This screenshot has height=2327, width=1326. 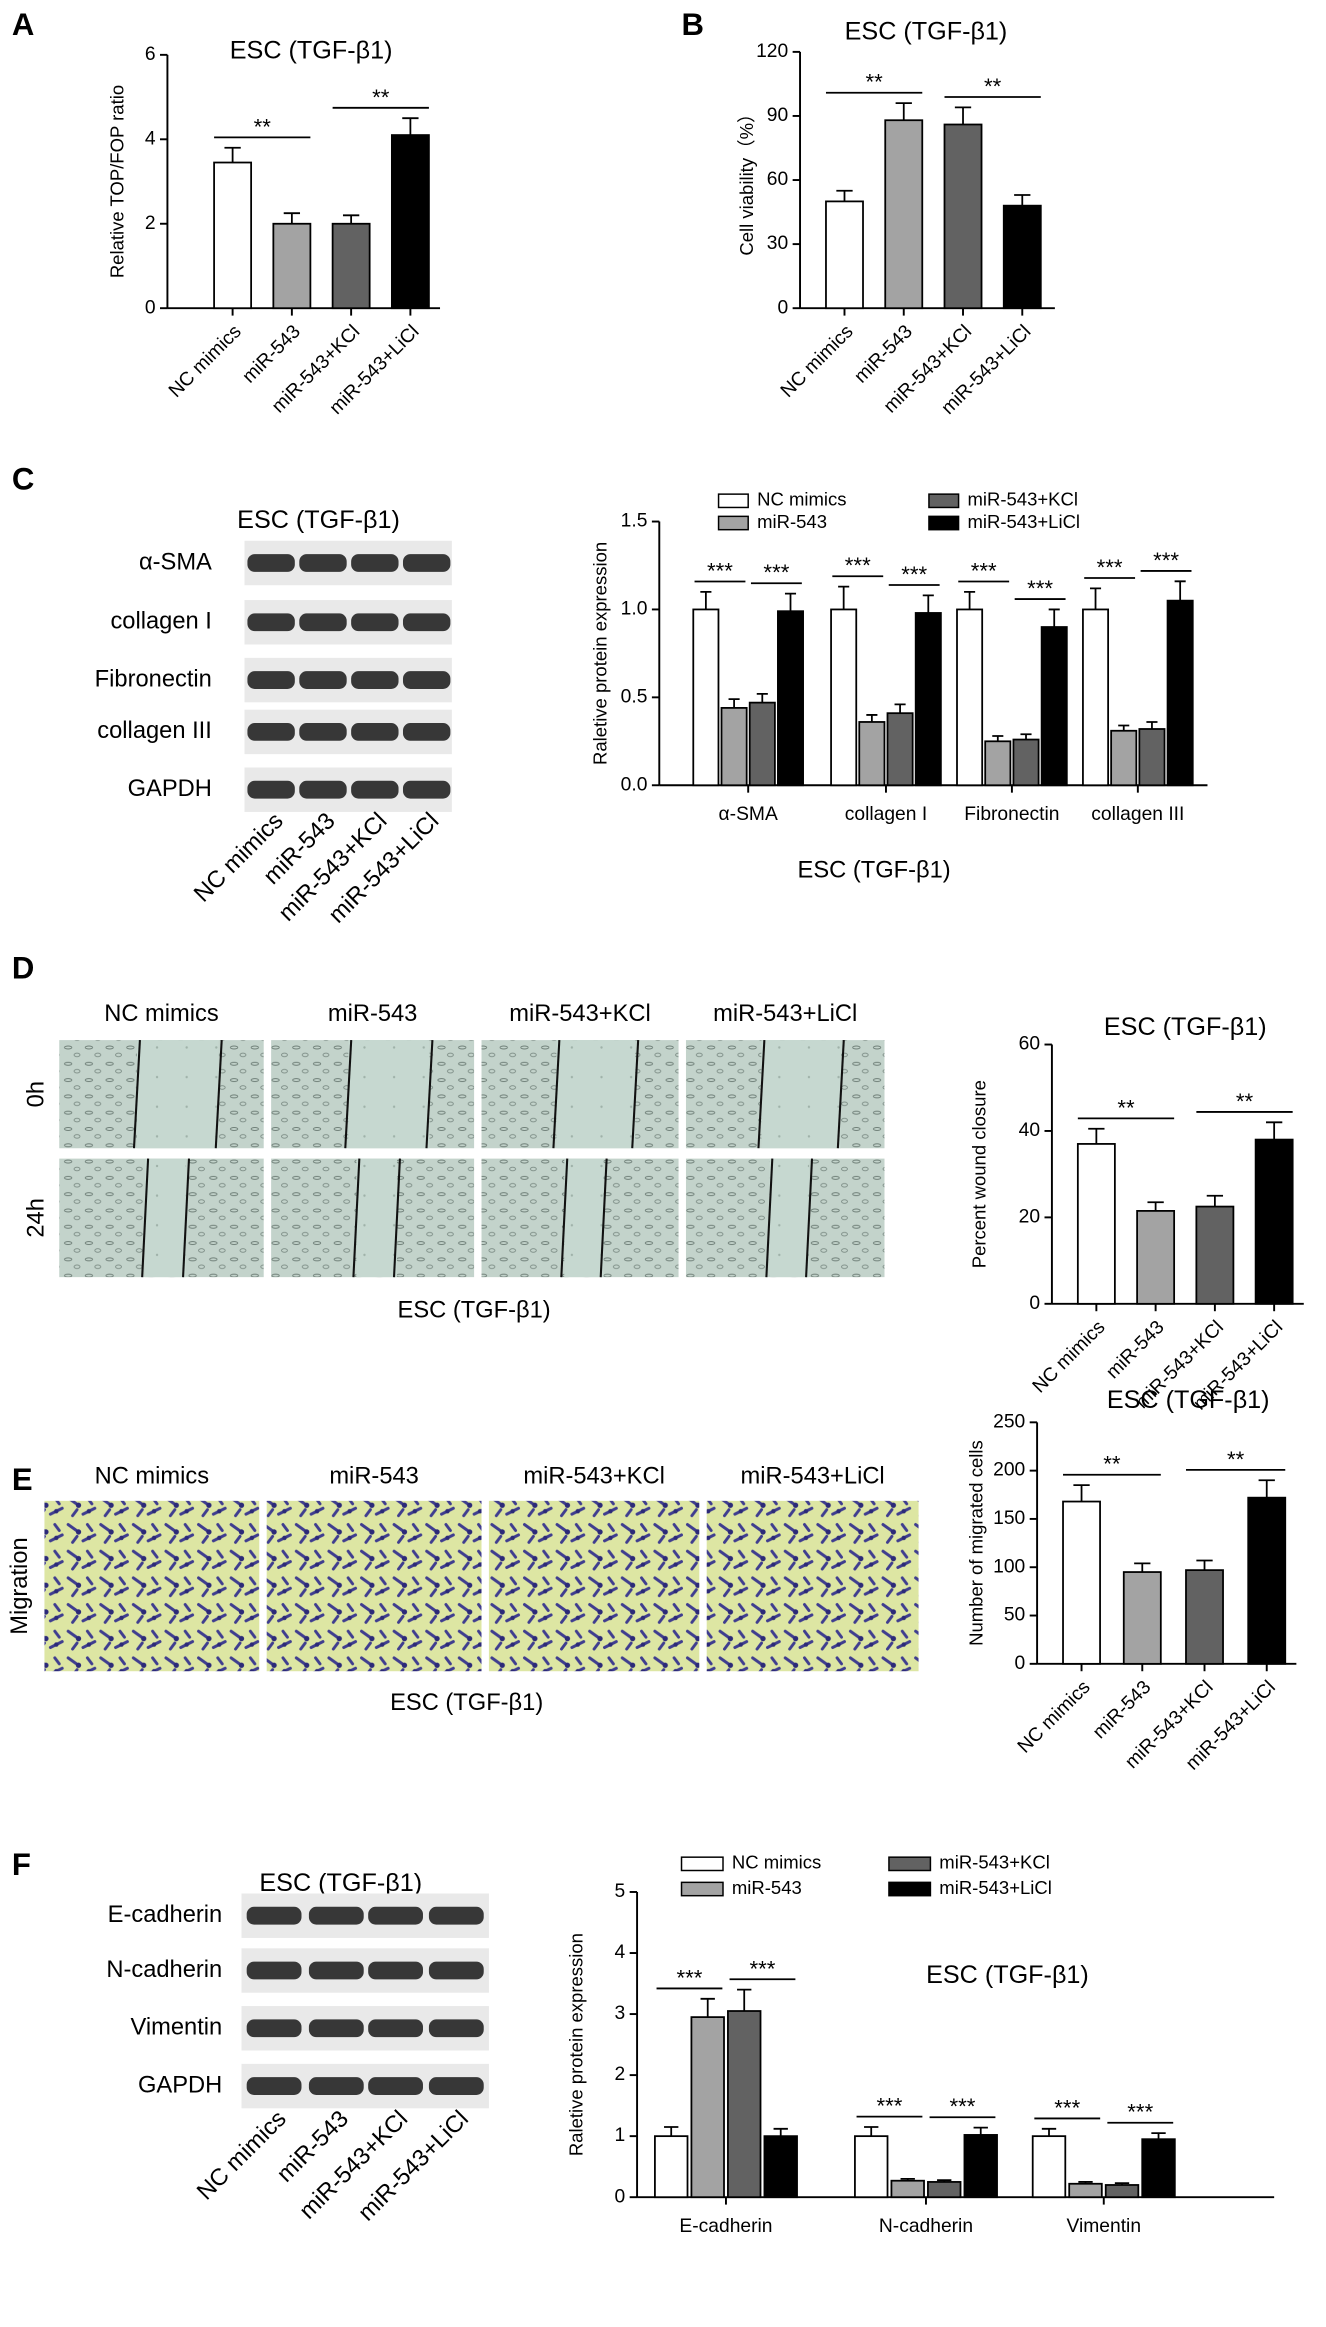 What do you see at coordinates (205, 361) in the screenshot?
I see `x-tick-label: NC mimics` at bounding box center [205, 361].